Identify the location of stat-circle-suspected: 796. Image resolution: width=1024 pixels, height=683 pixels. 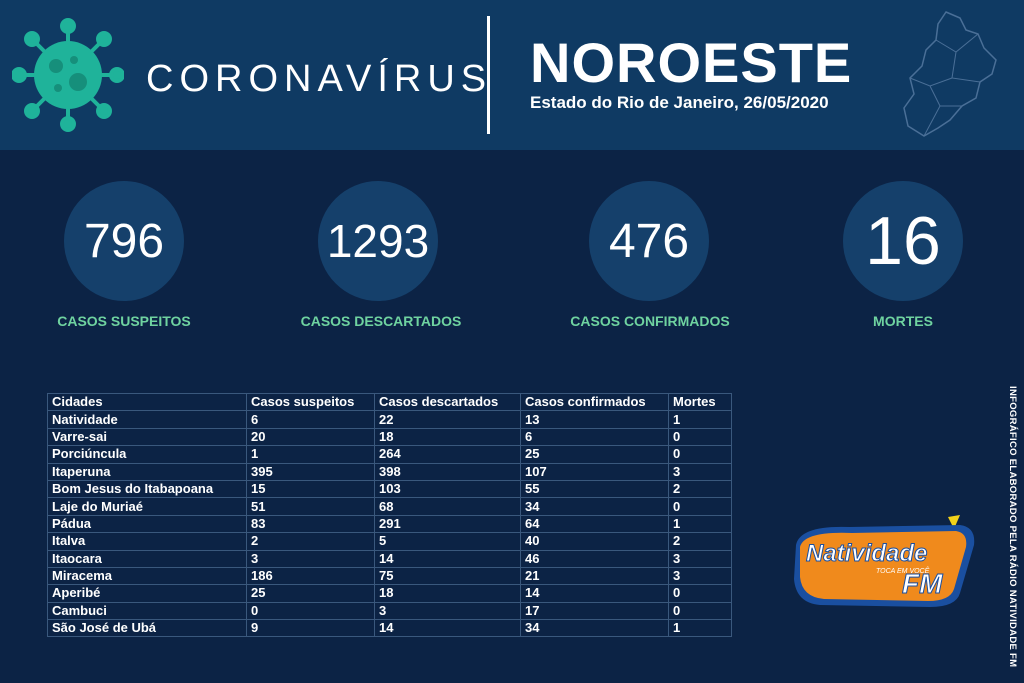
(124, 241).